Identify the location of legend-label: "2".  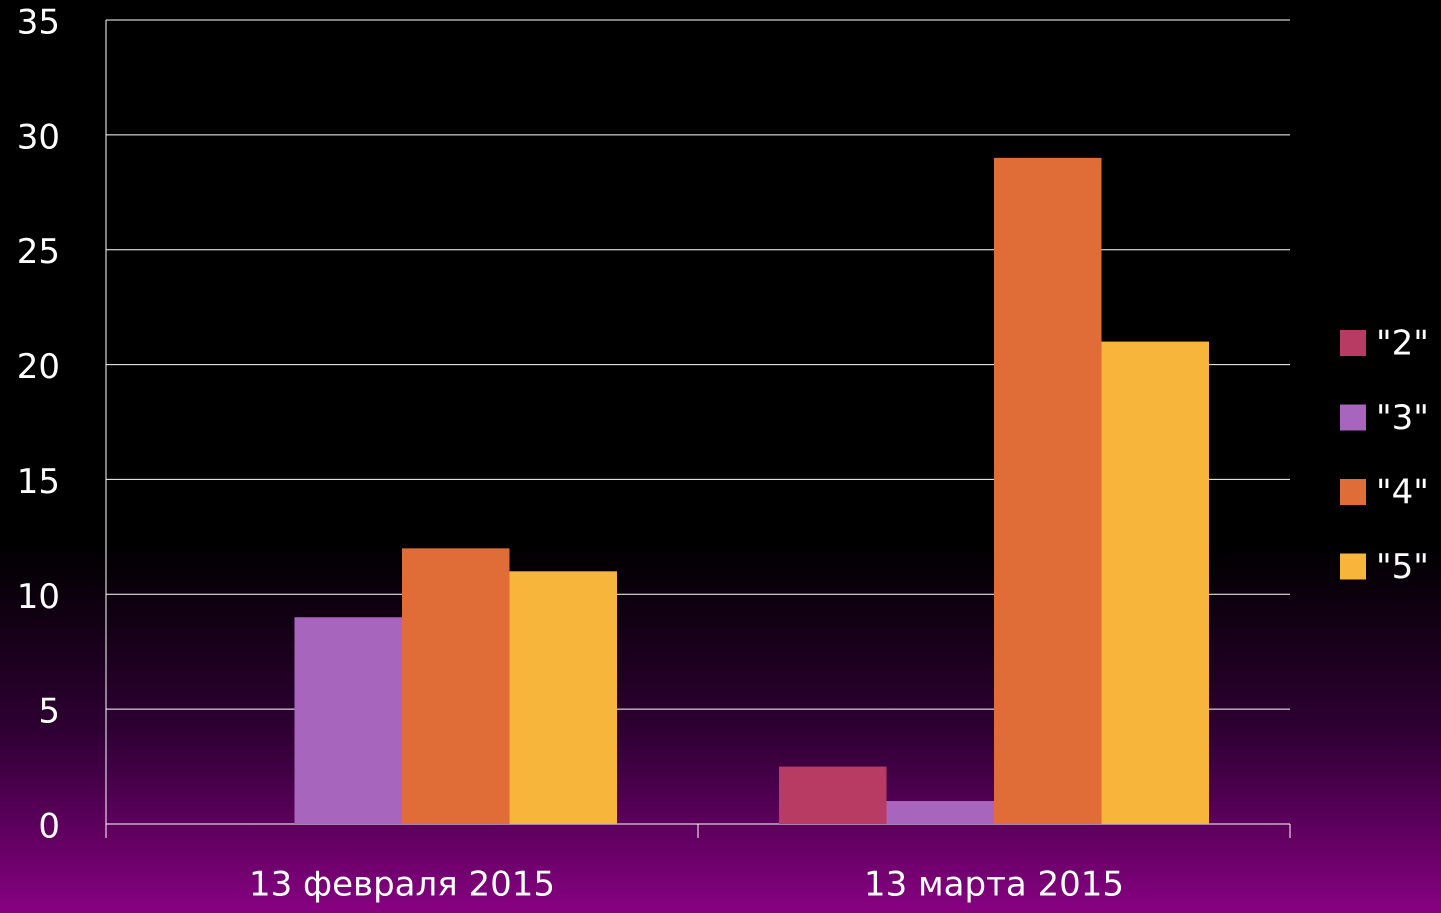
(1402, 344).